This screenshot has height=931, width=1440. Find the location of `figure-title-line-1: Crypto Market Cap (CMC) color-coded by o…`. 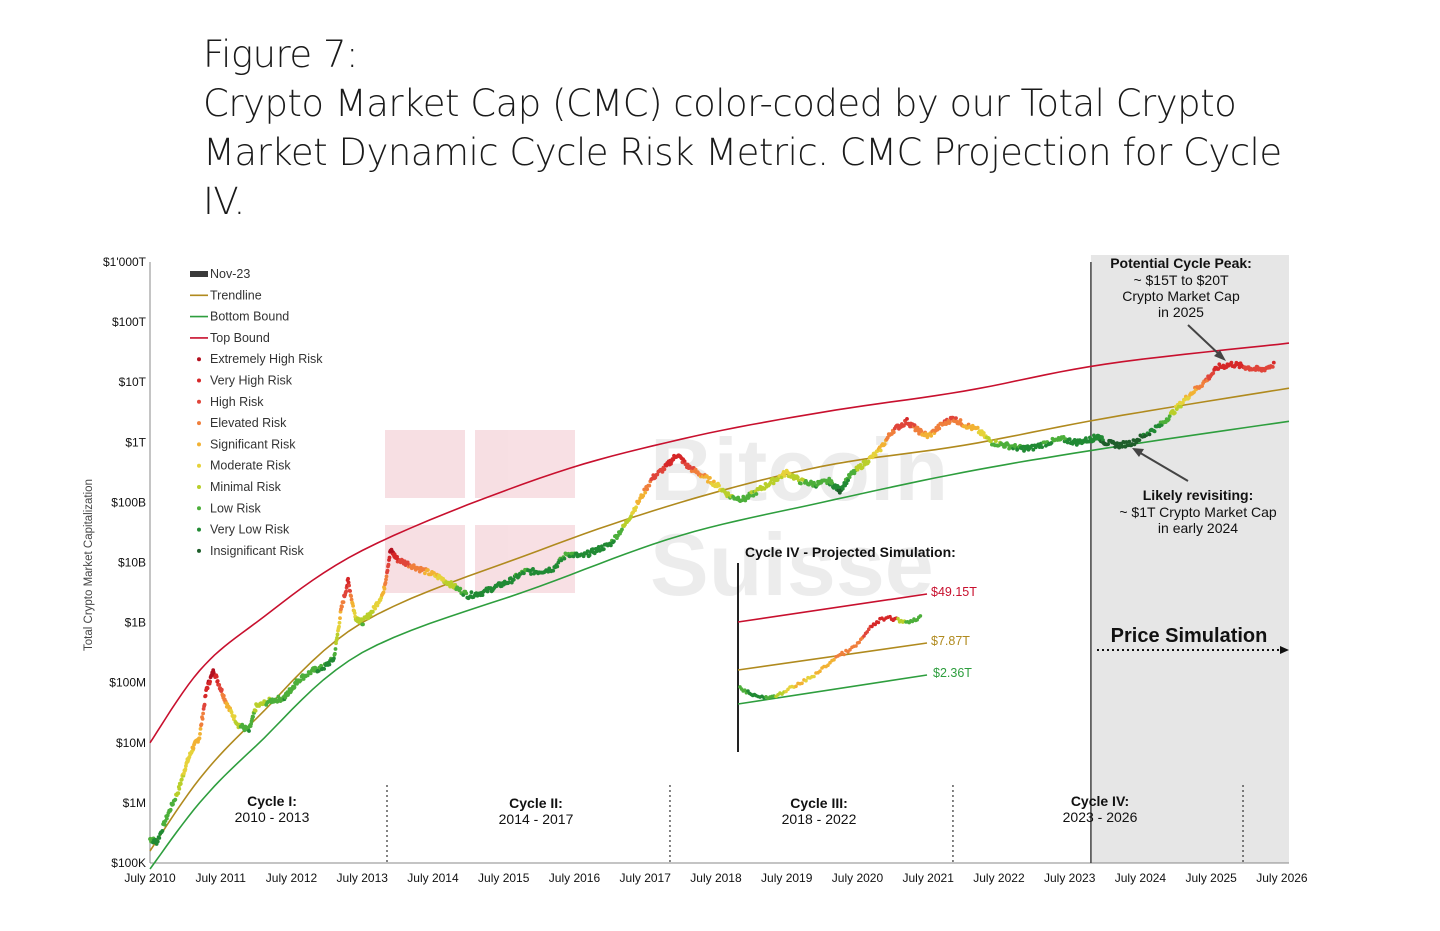

figure-title-line-1: Crypto Market Cap (CMC) color-coded by o… is located at coordinates (720, 103).